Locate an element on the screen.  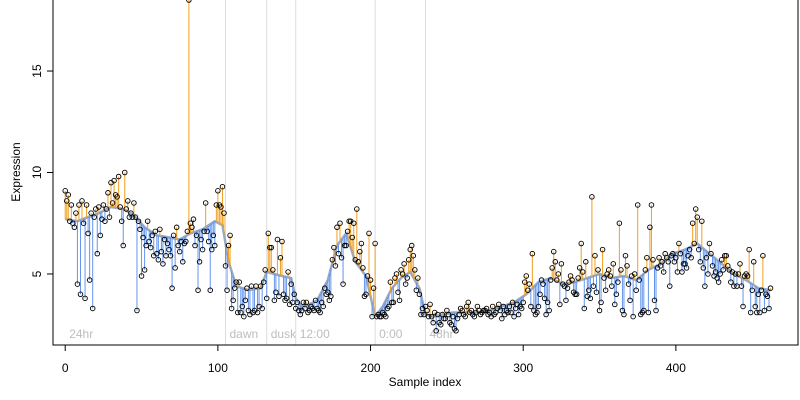
y-tick-label: 5 is located at coordinates (37, 273).